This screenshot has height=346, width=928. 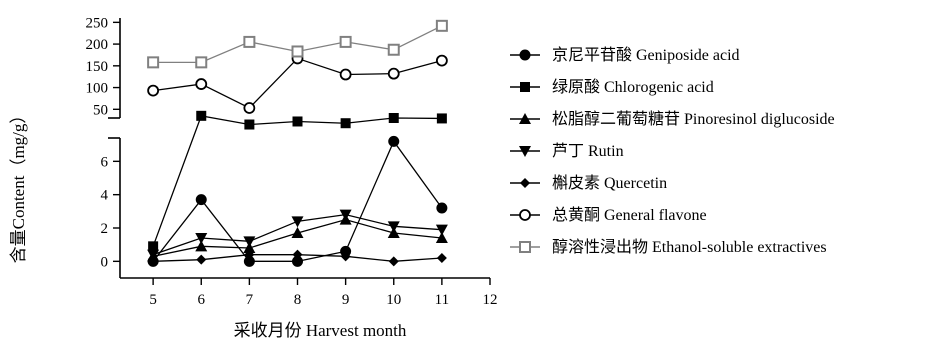 What do you see at coordinates (442, 300) in the screenshot?
I see `x-tick-label: 11` at bounding box center [442, 300].